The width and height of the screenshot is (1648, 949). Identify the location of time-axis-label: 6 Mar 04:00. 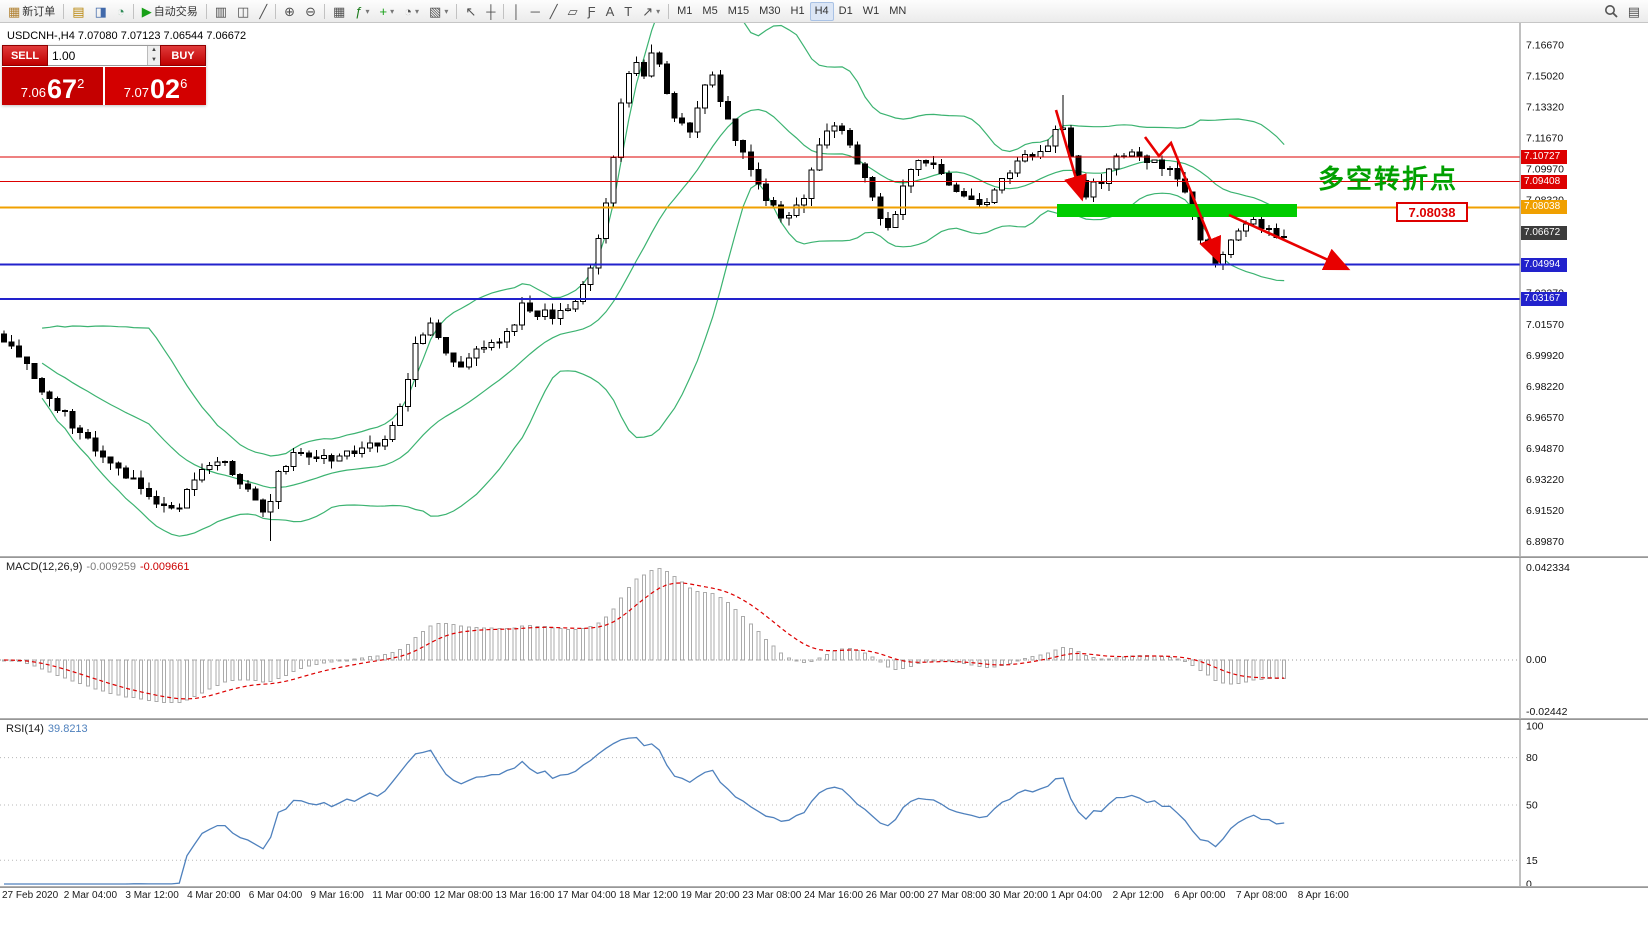
(275, 895).